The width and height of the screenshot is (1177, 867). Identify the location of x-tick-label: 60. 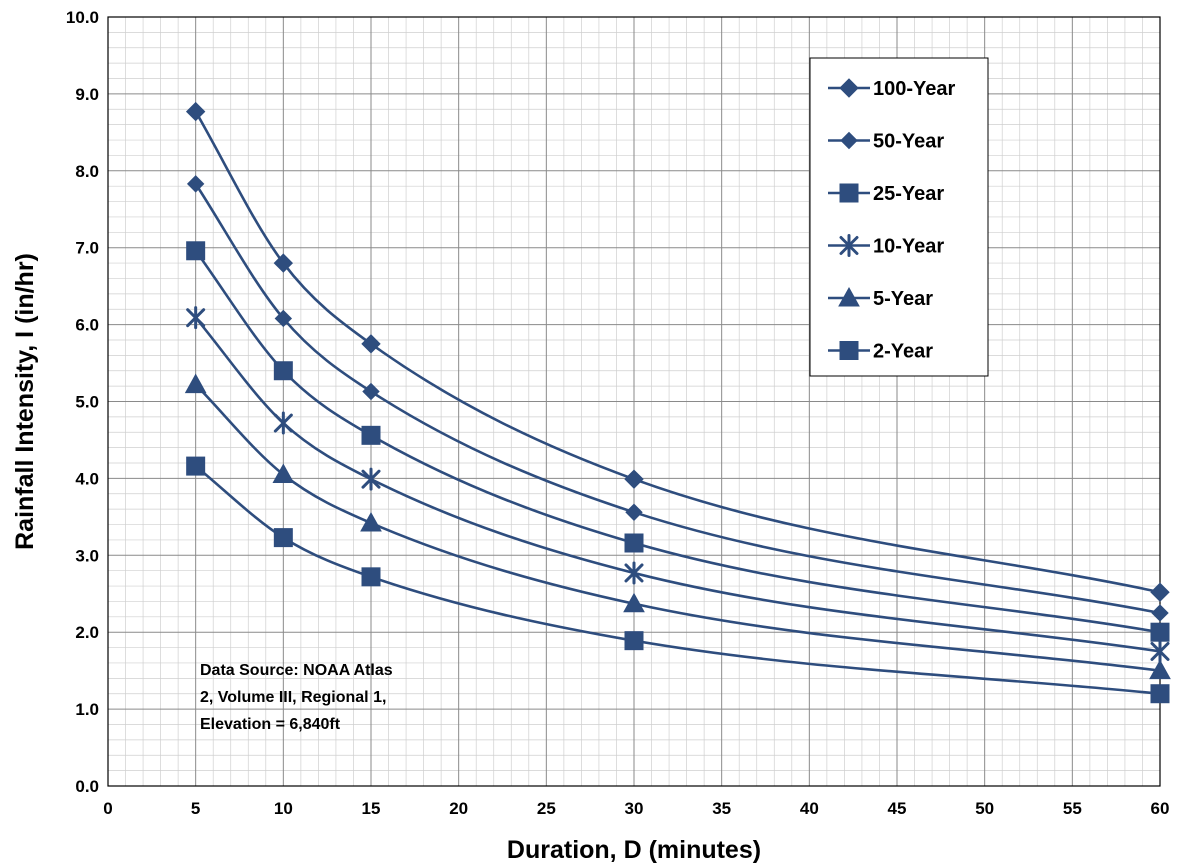
(1160, 808).